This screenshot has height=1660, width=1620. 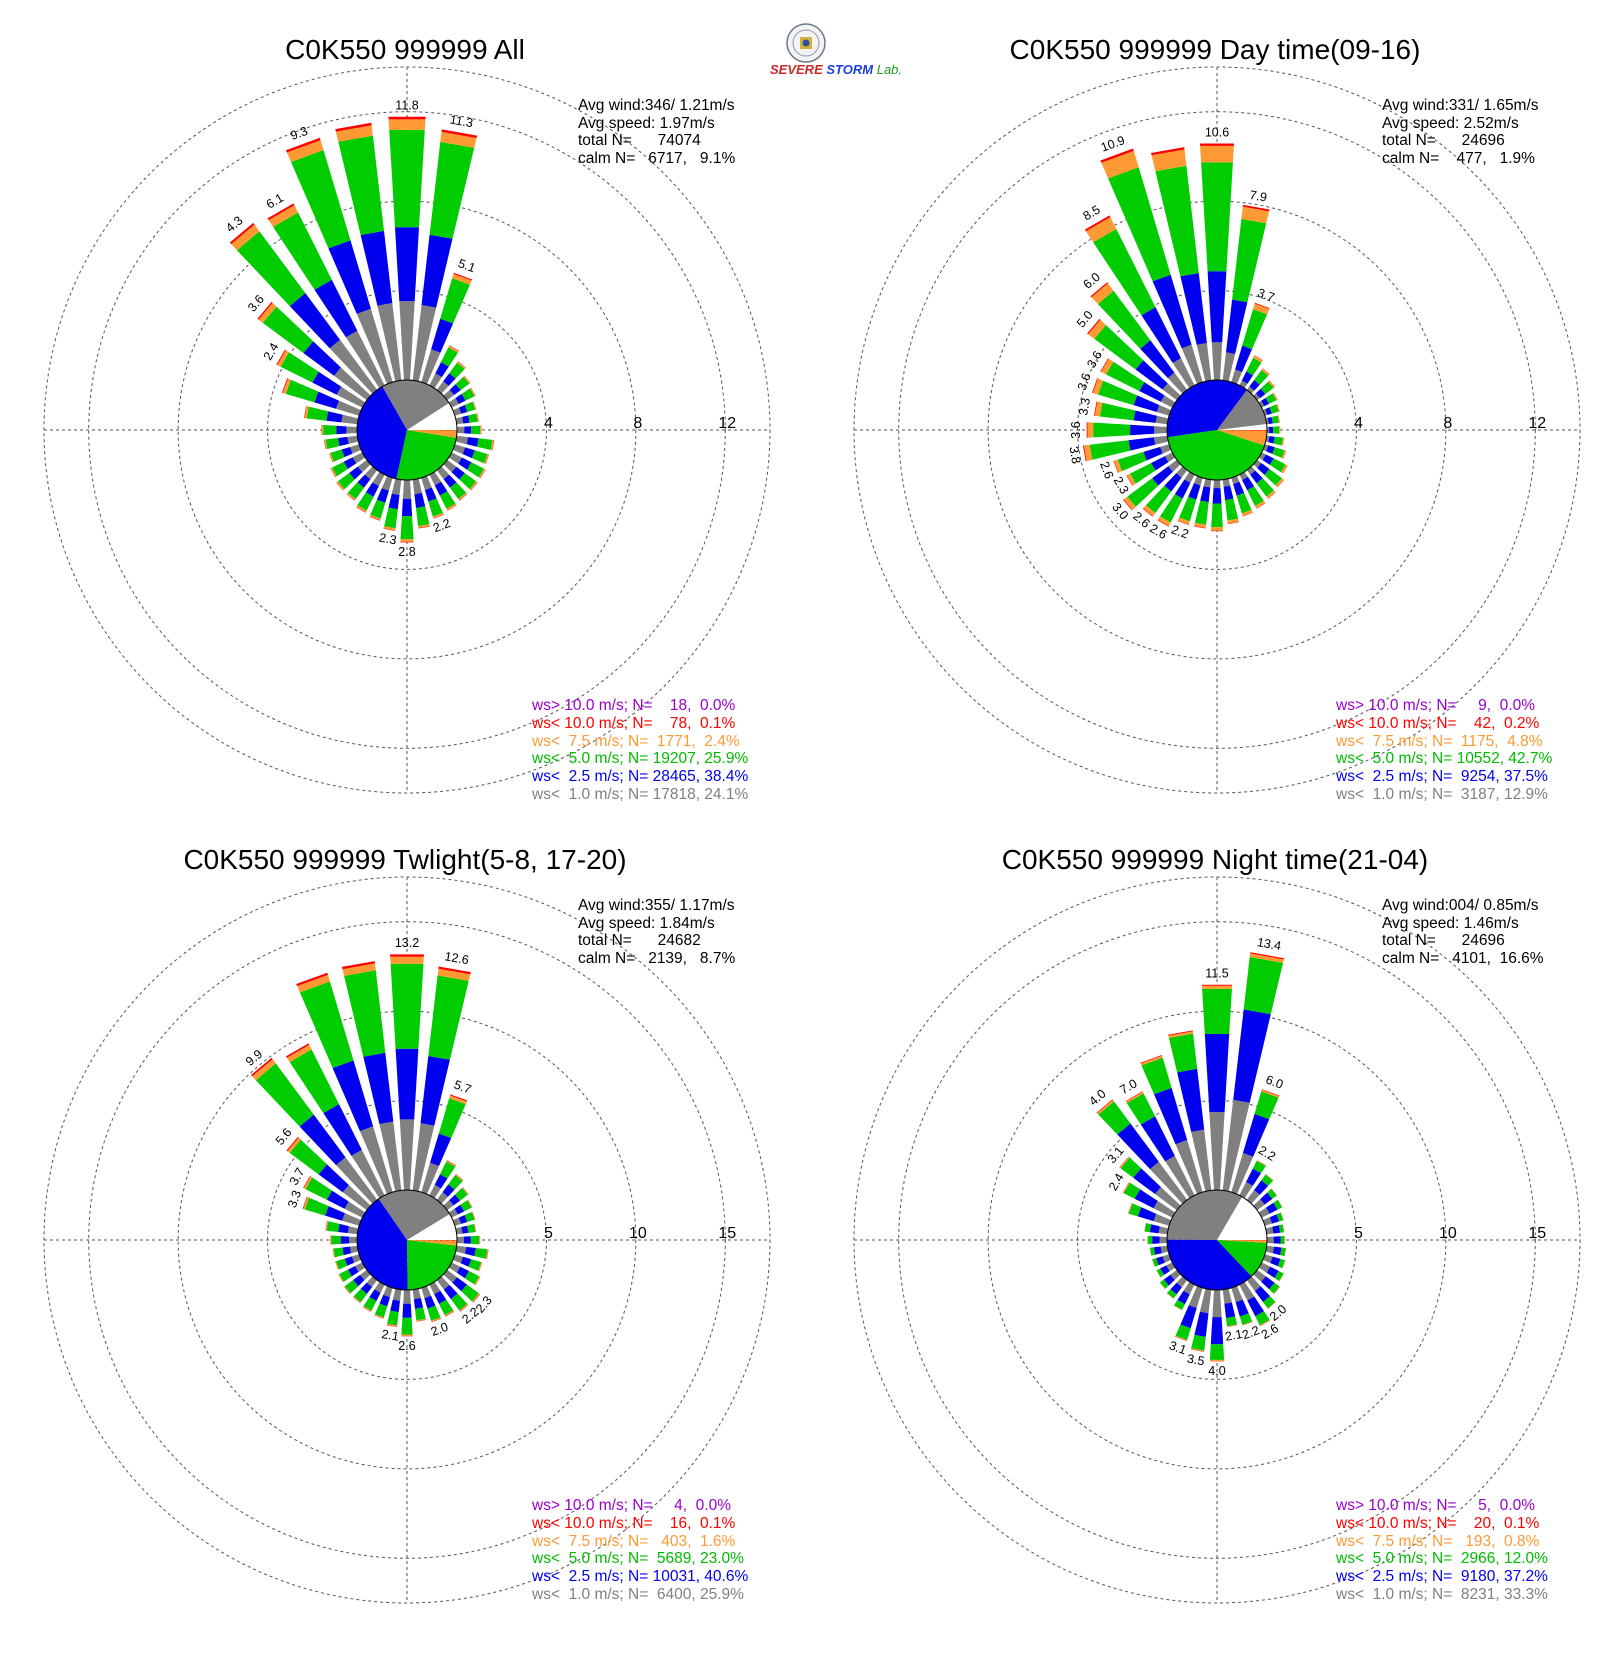 I want to click on pie-slice-lt1, so click(x=416, y=404).